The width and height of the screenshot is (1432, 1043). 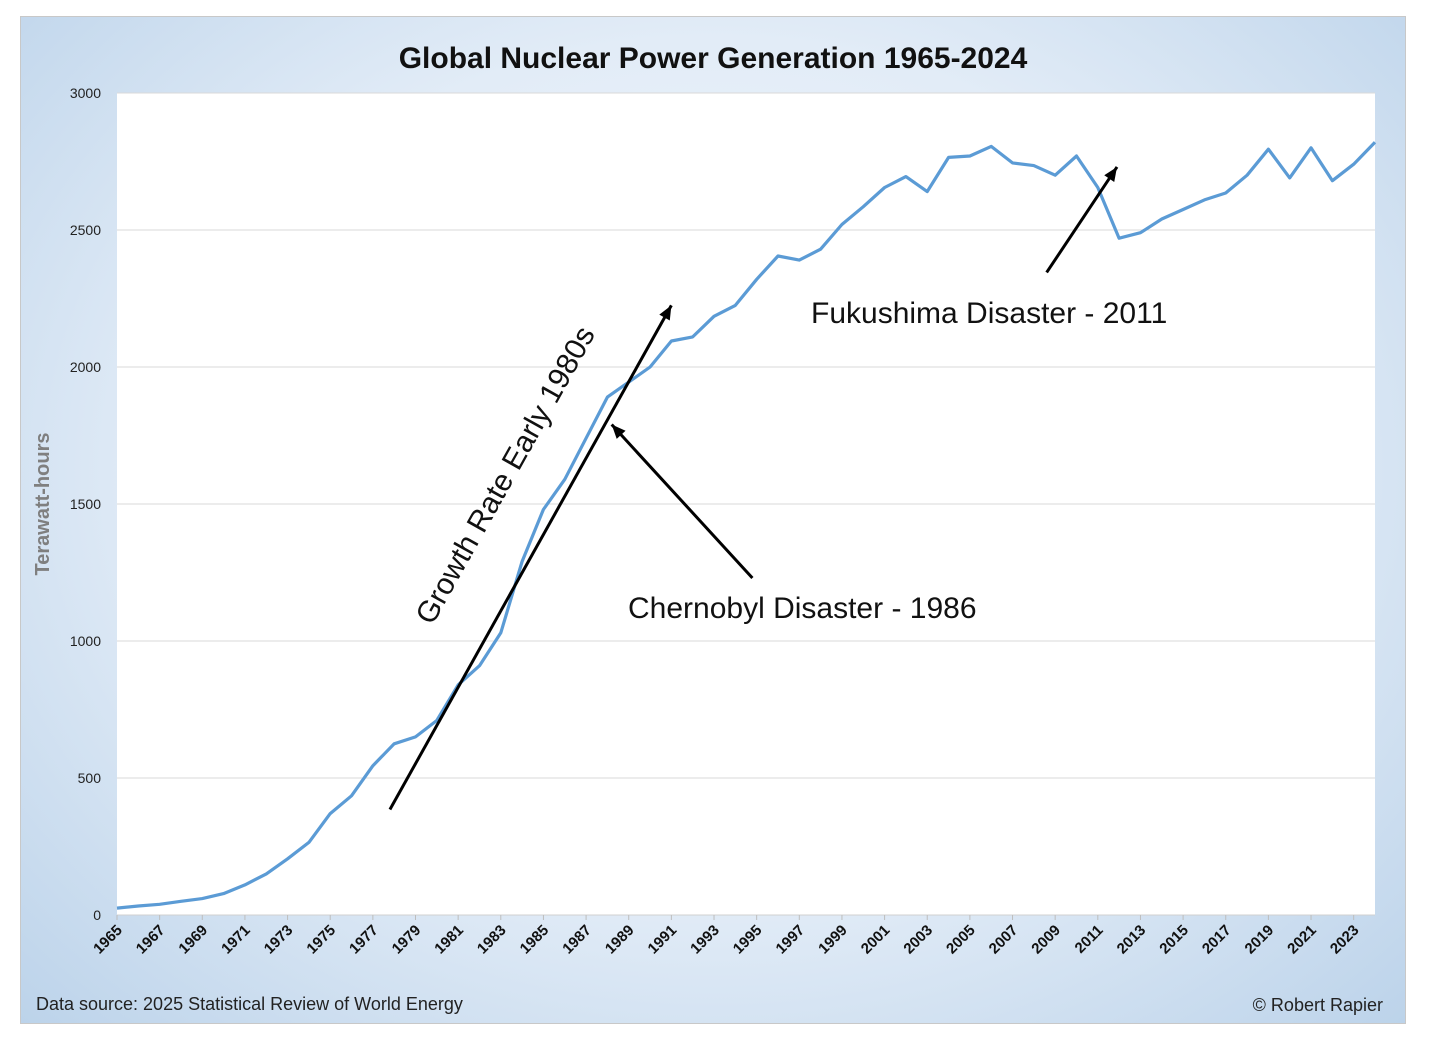 What do you see at coordinates (321, 940) in the screenshot?
I see `x-tick-label: 1975` at bounding box center [321, 940].